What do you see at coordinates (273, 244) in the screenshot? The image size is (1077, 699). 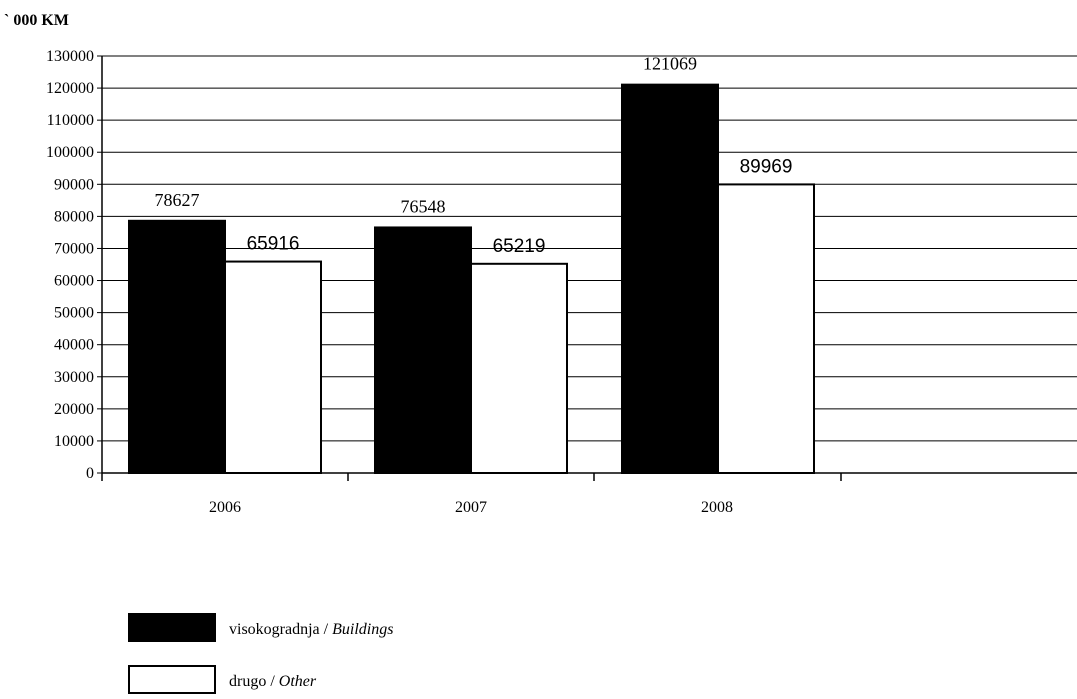 I see `data-label: 65916` at bounding box center [273, 244].